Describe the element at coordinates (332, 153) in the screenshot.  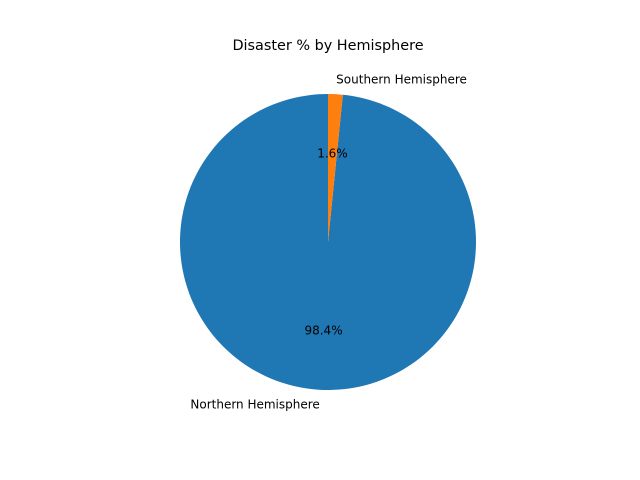
I see `percent-label-southern-hemisphere: 1.6%` at that location.